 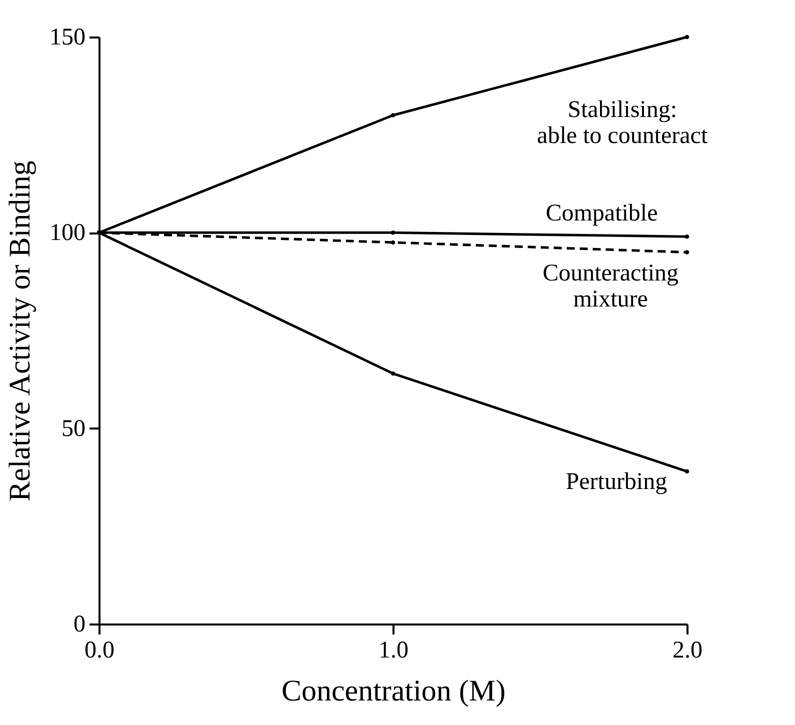 What do you see at coordinates (687, 651) in the screenshot?
I see `x-tick-label: 2.0` at bounding box center [687, 651].